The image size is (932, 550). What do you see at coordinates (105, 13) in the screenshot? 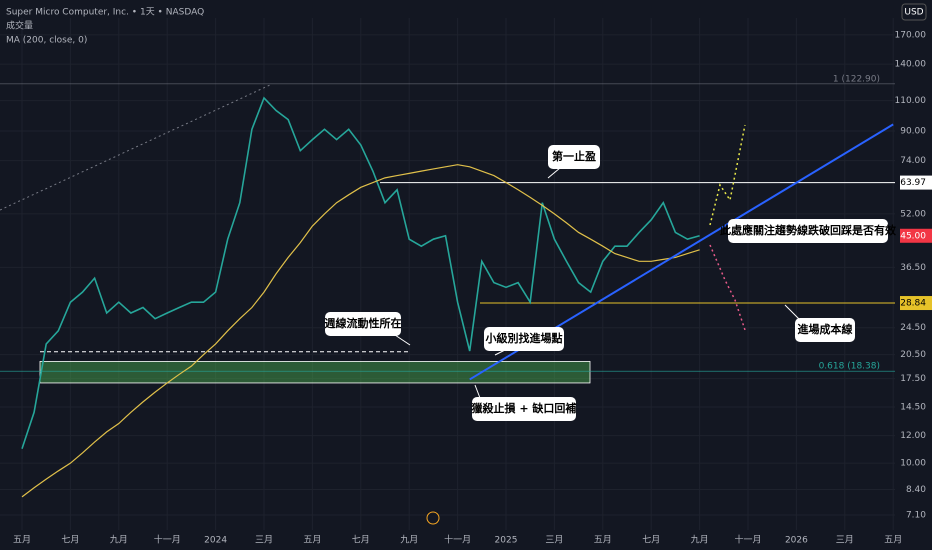
I see `chart-title: Super Micro Computer, Inc. • 1天 • NASDAQ` at bounding box center [105, 13].